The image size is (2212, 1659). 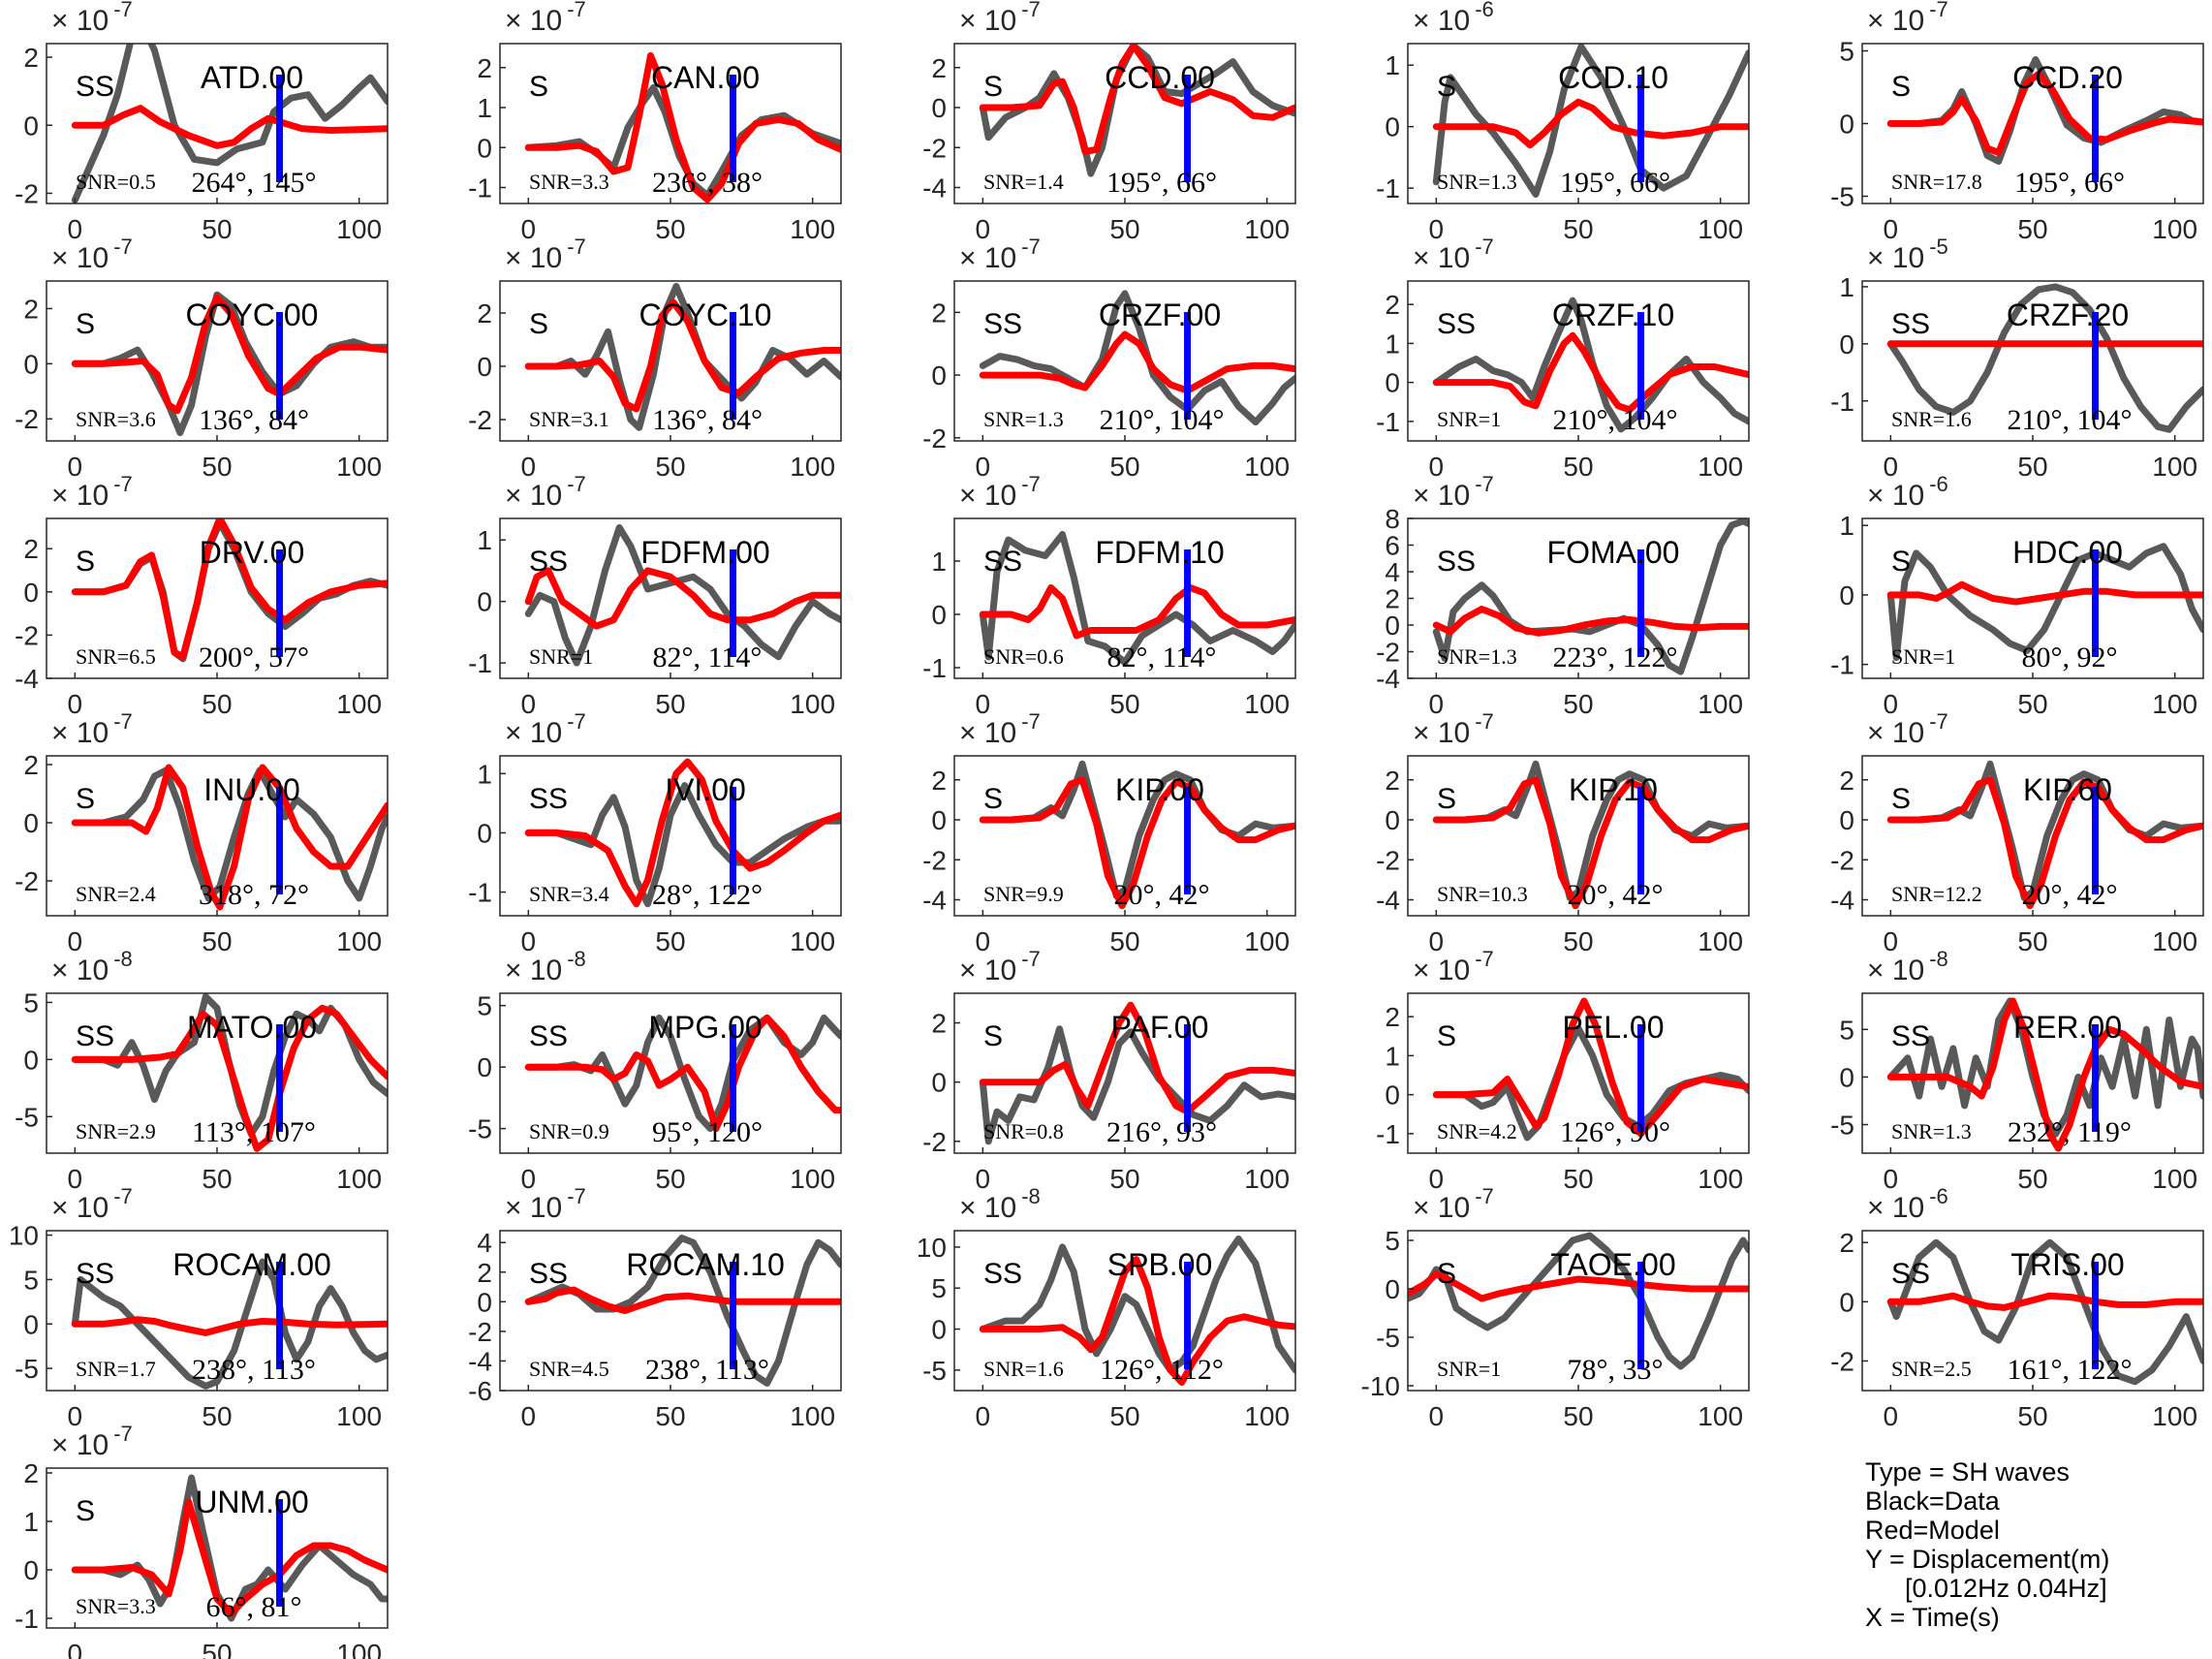 What do you see at coordinates (705, 1027) in the screenshot?
I see `station-label: MPG.00` at bounding box center [705, 1027].